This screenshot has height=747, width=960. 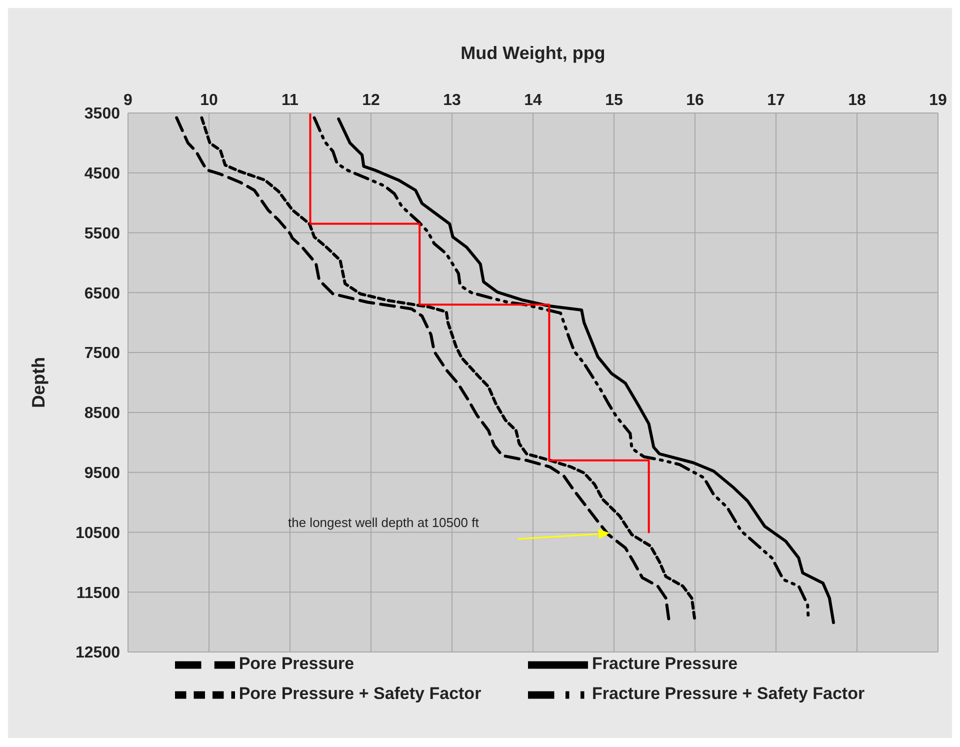 I want to click on x-tick-label: 16, so click(x=695, y=100).